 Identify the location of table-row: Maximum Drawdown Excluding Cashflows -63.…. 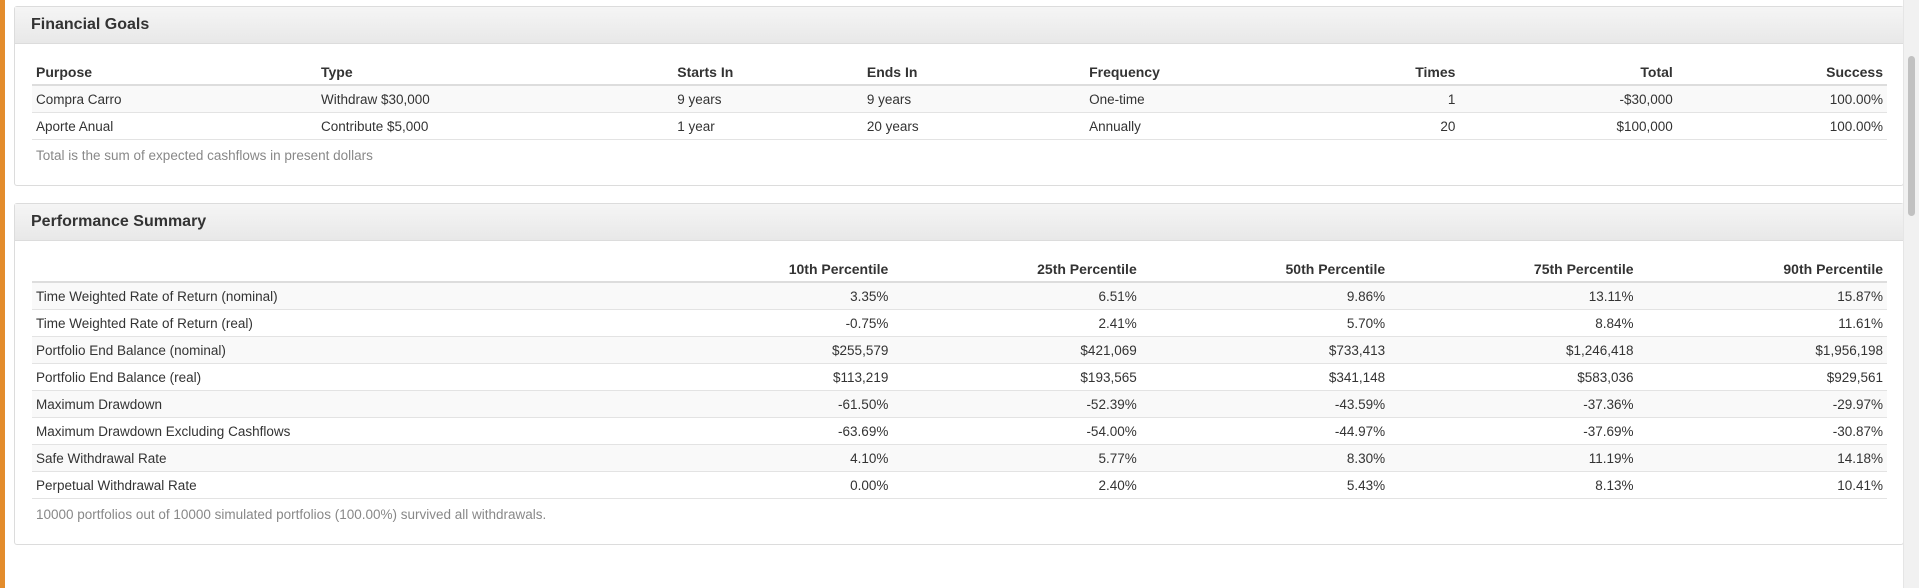
(959, 431).